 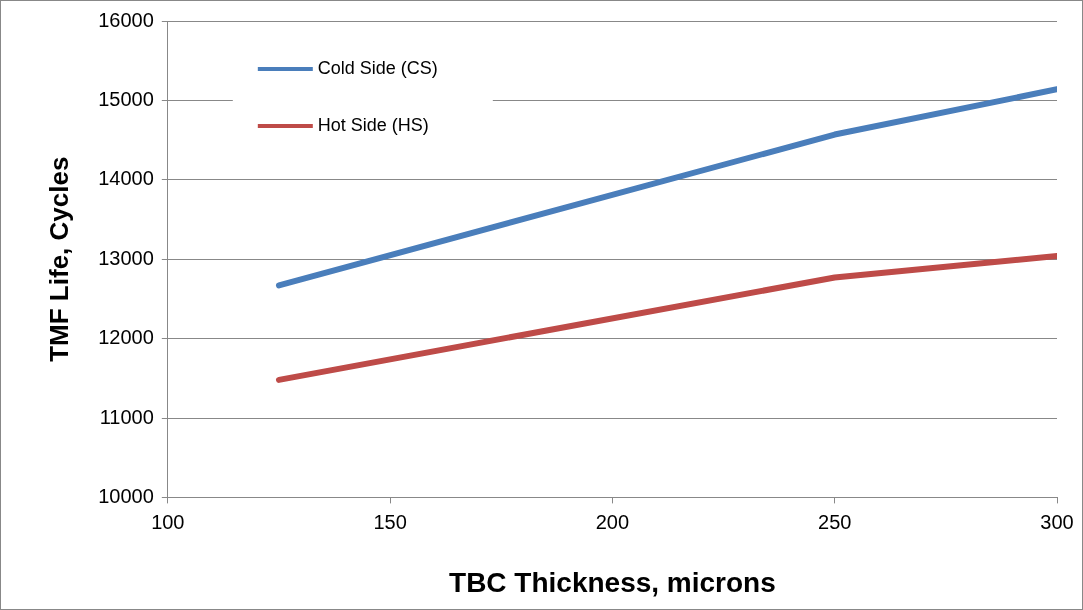 What do you see at coordinates (168, 521) in the screenshot?
I see `x-tick-label: 100` at bounding box center [168, 521].